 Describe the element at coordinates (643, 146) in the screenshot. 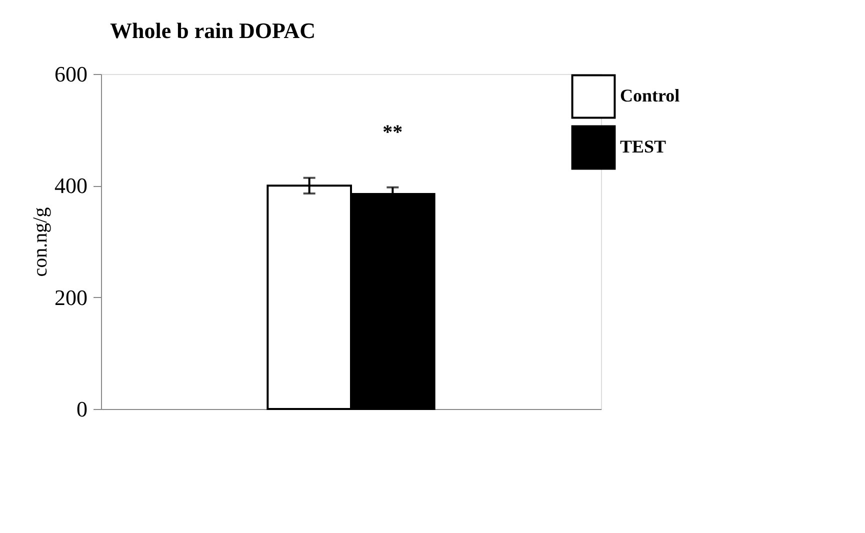

I see `legend-label: TEST` at that location.